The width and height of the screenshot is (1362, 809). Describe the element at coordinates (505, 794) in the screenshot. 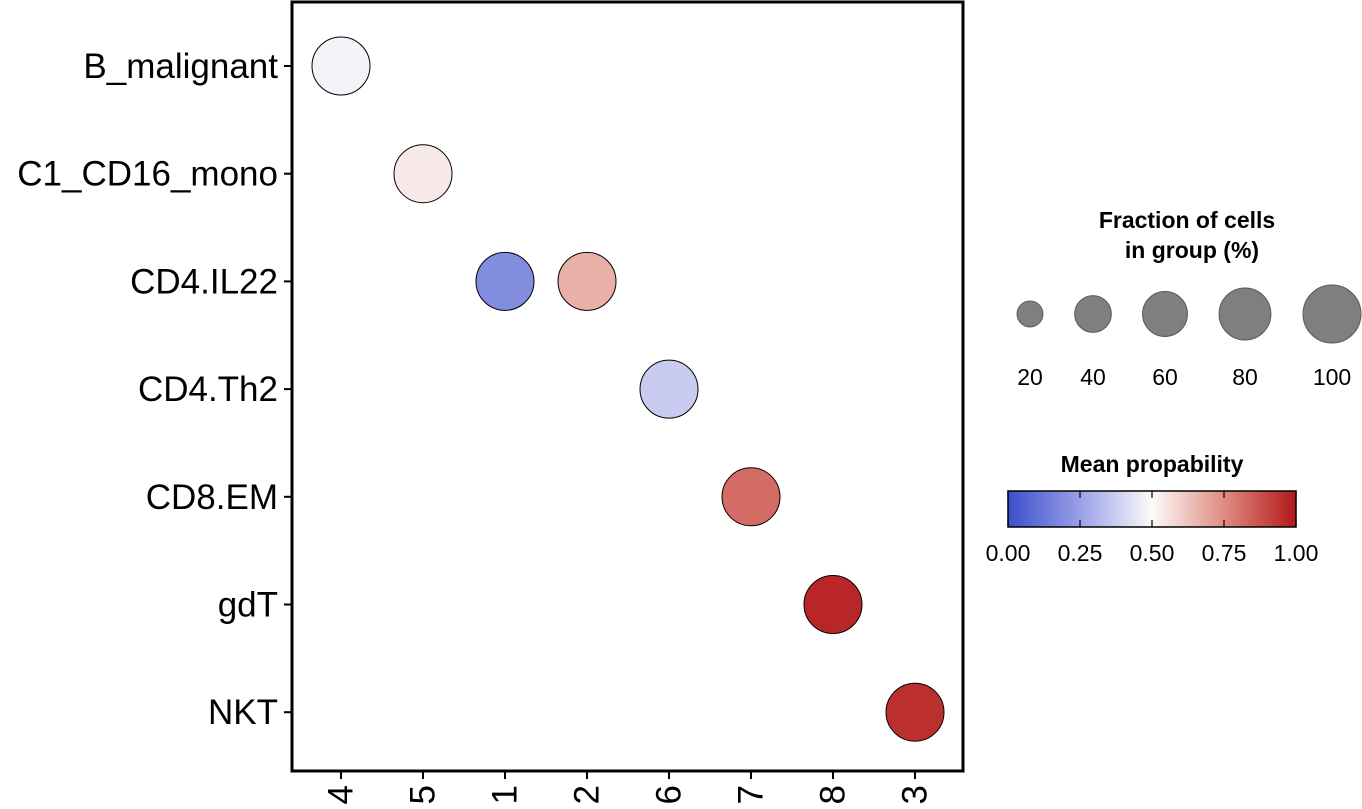

I see `x-tick-label-1: 1` at that location.